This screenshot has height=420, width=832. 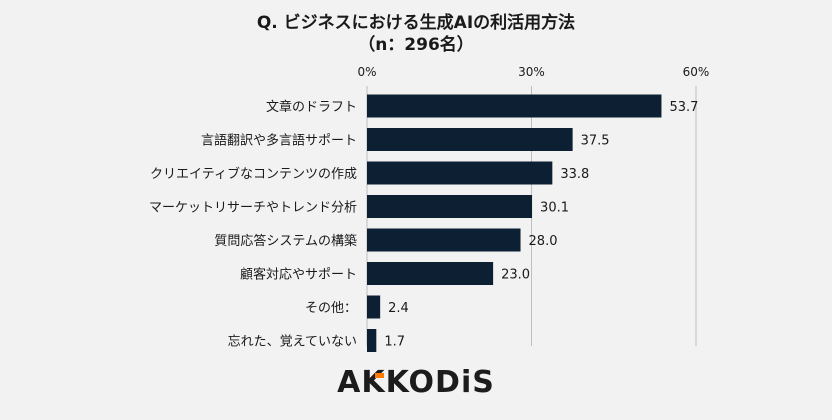 What do you see at coordinates (292, 342) in the screenshot?
I see `category-label: 忘れた、覚えていない` at bounding box center [292, 342].